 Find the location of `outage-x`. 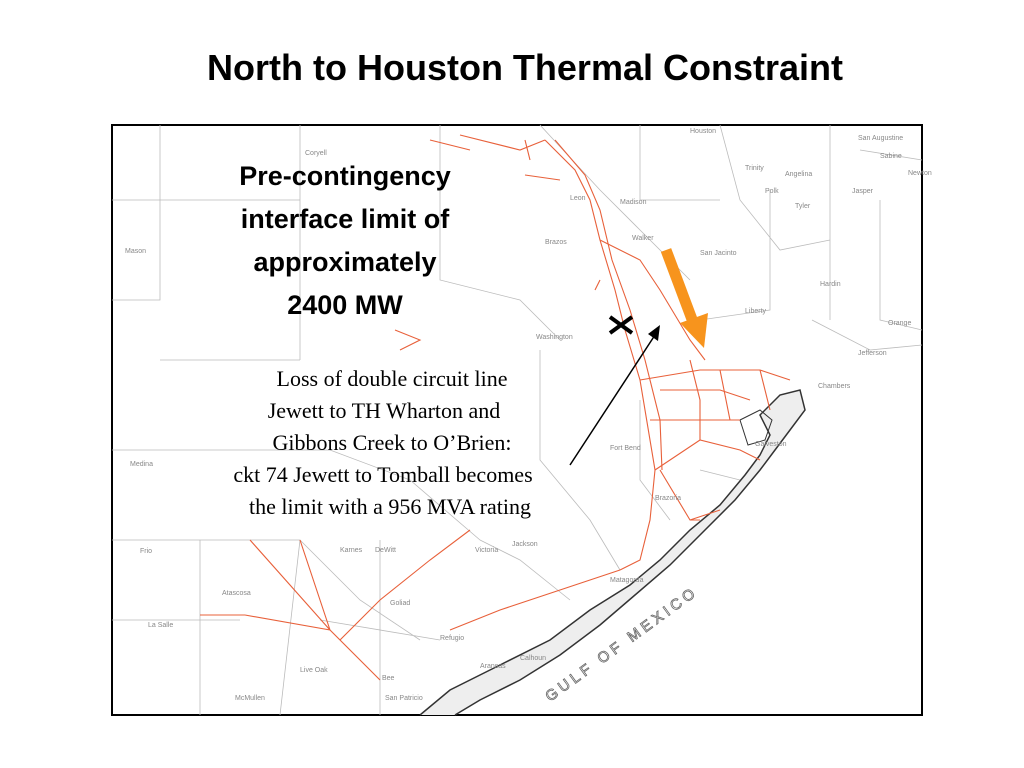

outage-x is located at coordinates (621, 325).